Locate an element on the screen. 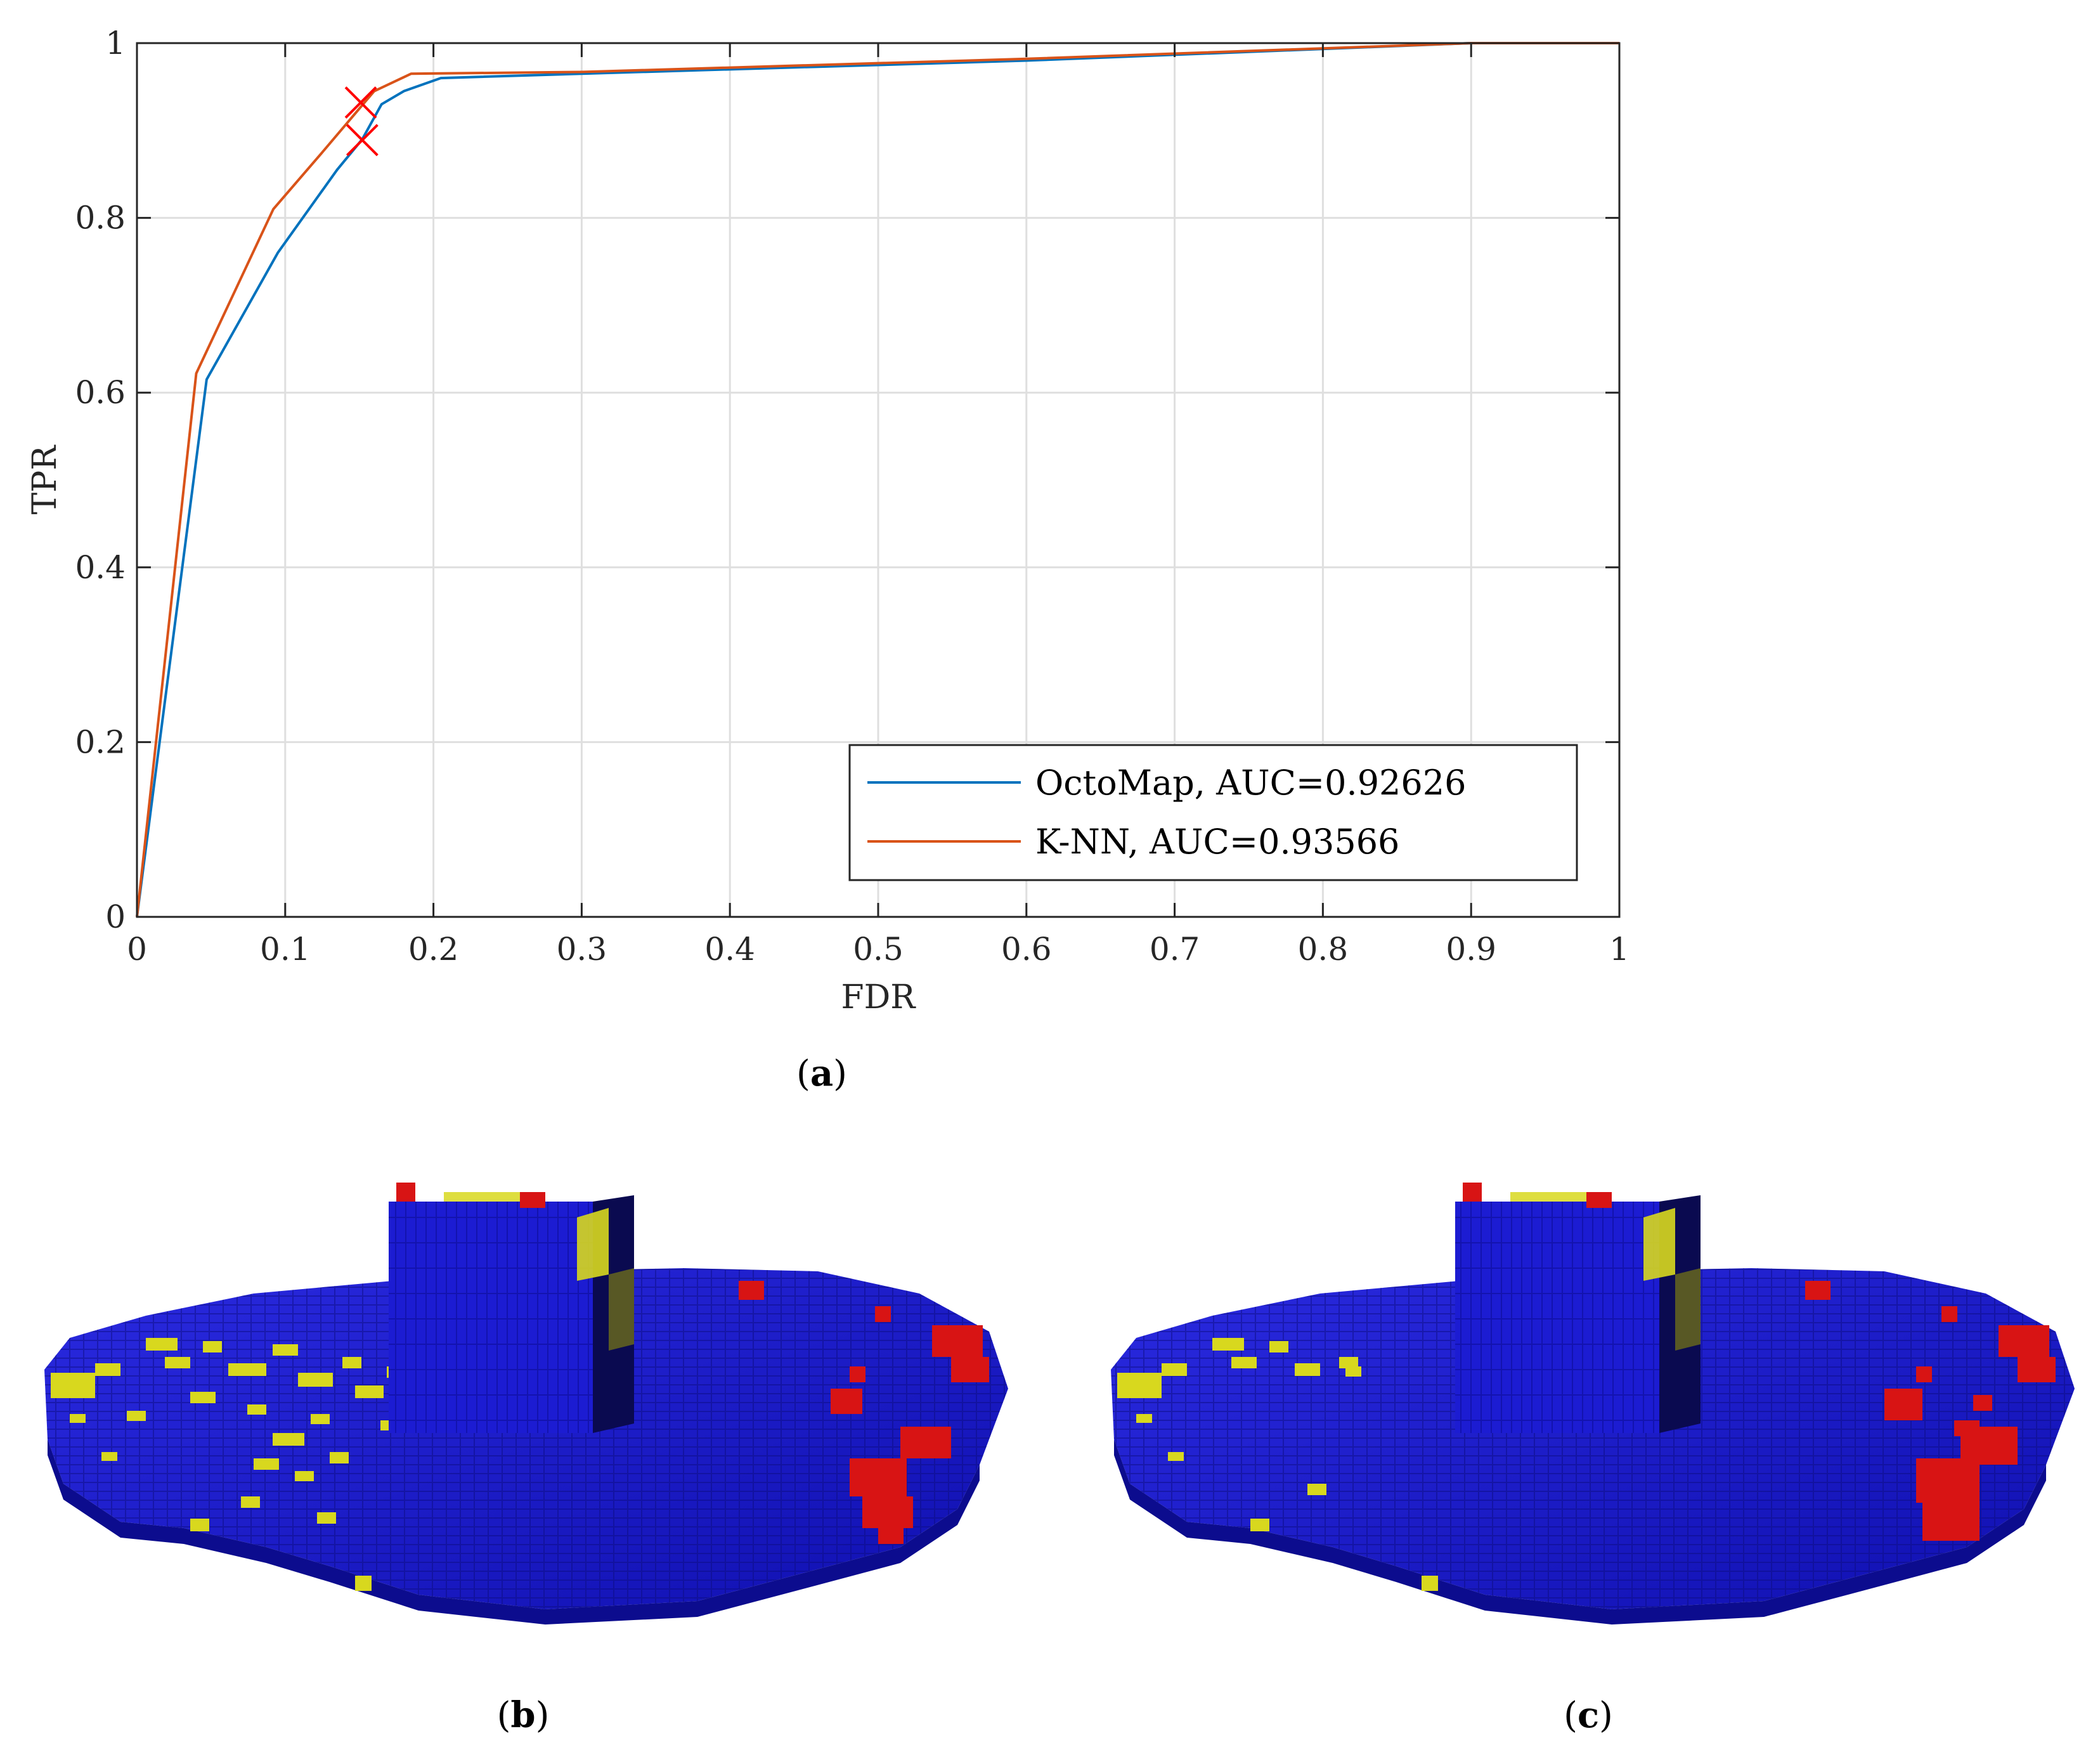 This screenshot has height=1764, width=2093. caption-c: (c) is located at coordinates (1588, 1715).